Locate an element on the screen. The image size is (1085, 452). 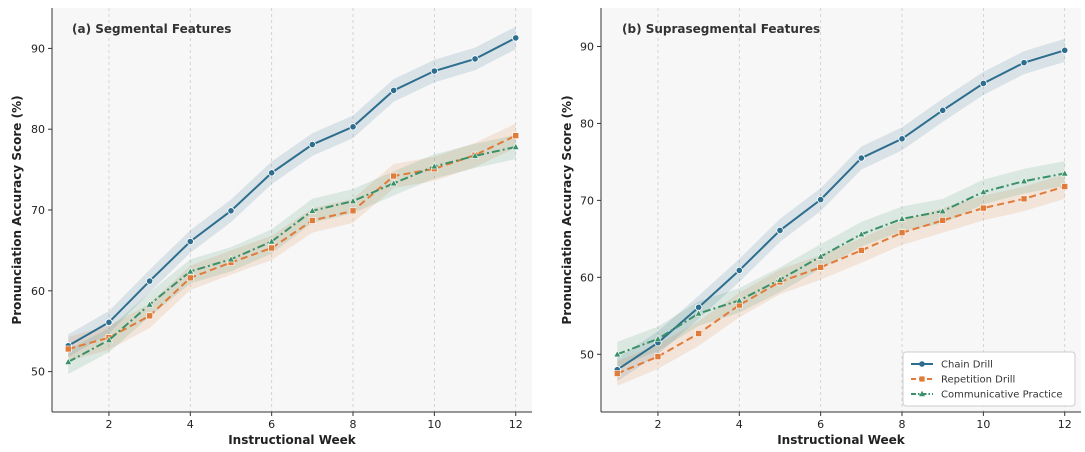
legend is located at coordinates (989, 379).